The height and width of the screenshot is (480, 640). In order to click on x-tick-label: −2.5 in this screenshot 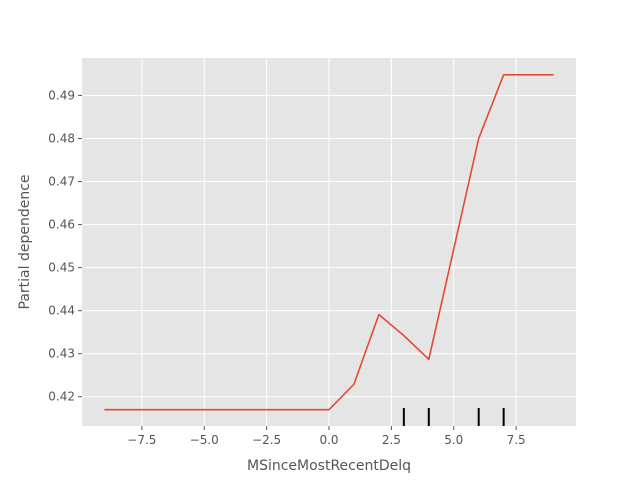, I will do `click(266, 440)`.